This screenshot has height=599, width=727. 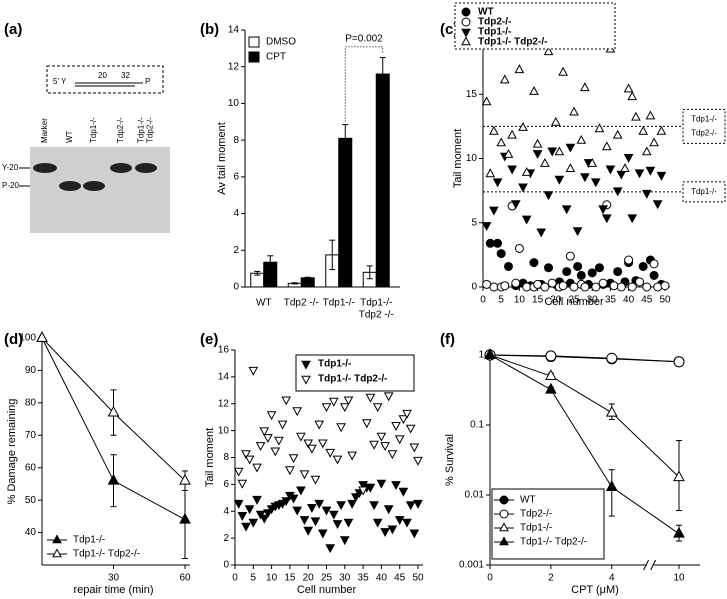 What do you see at coordinates (102, 75) in the screenshot?
I see `substrate-label: 20` at bounding box center [102, 75].